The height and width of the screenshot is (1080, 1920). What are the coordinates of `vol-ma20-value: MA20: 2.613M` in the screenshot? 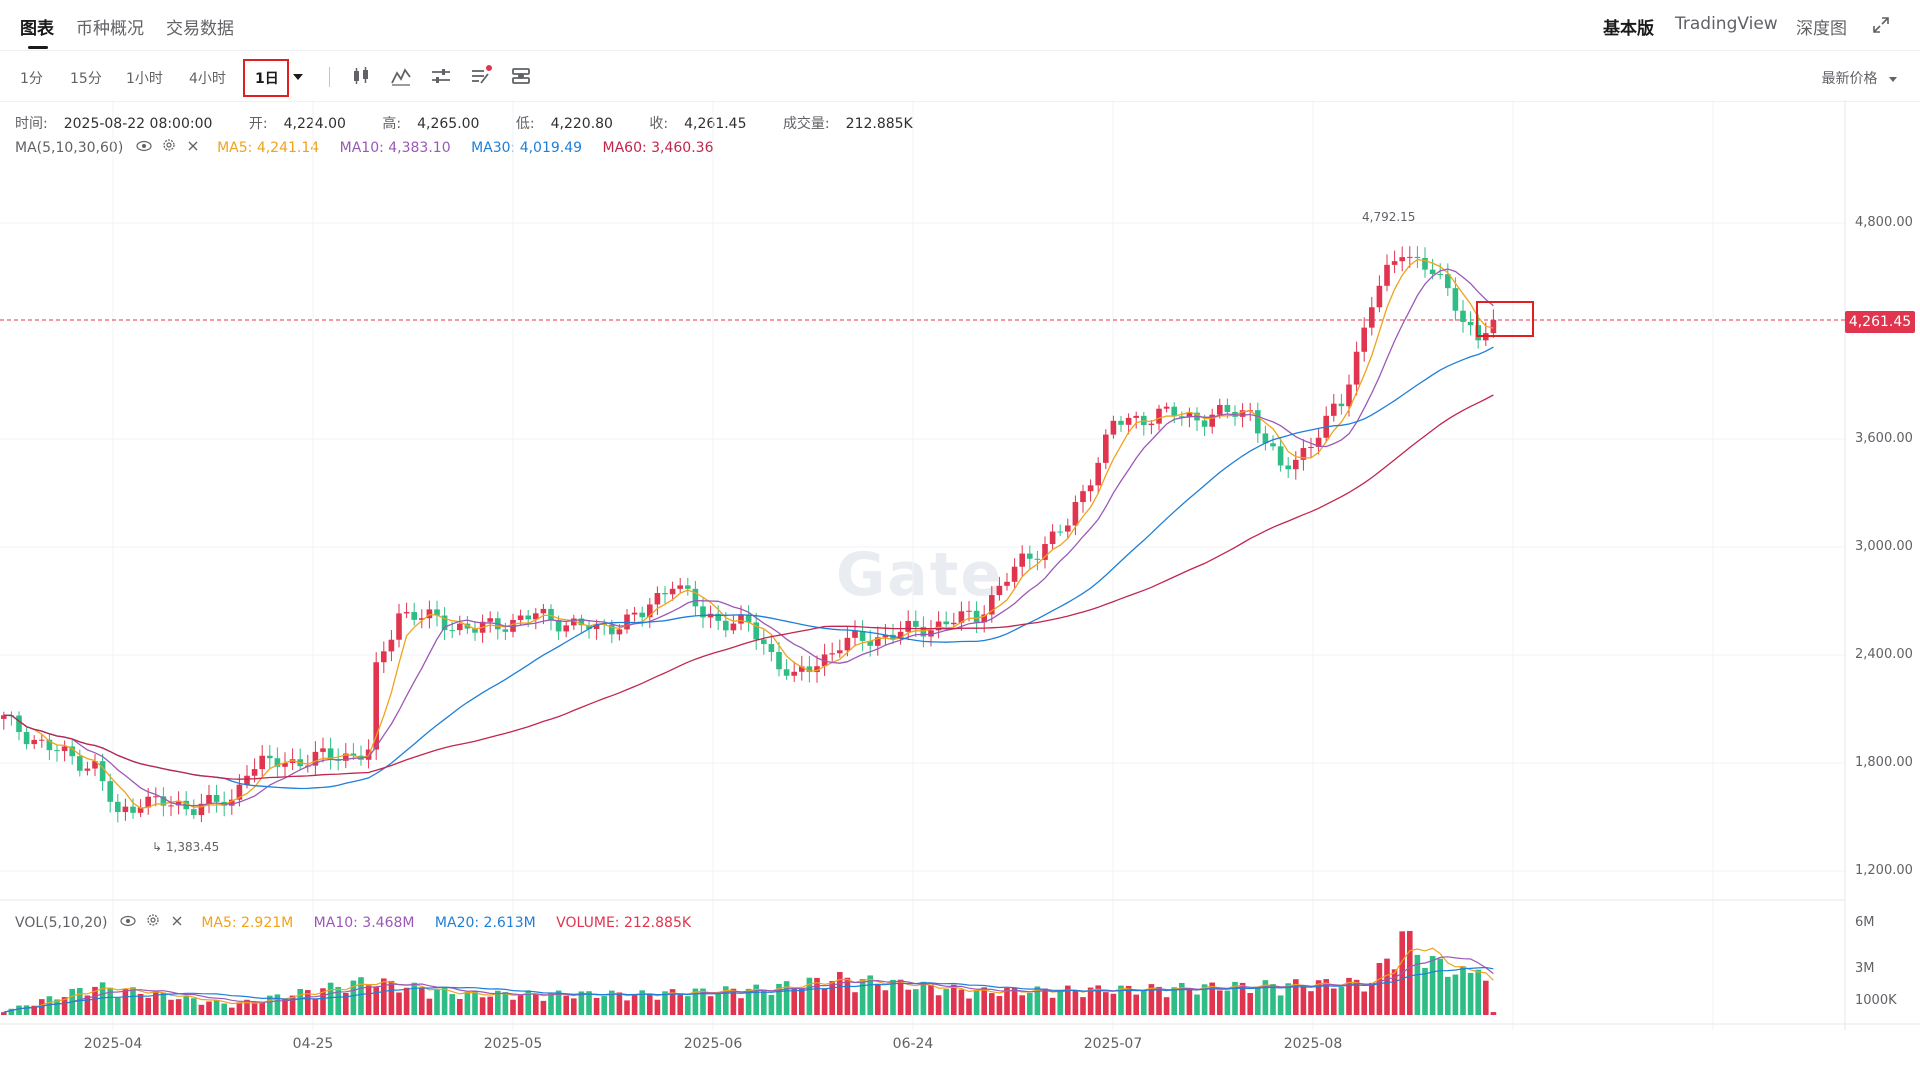 It's located at (485, 923).